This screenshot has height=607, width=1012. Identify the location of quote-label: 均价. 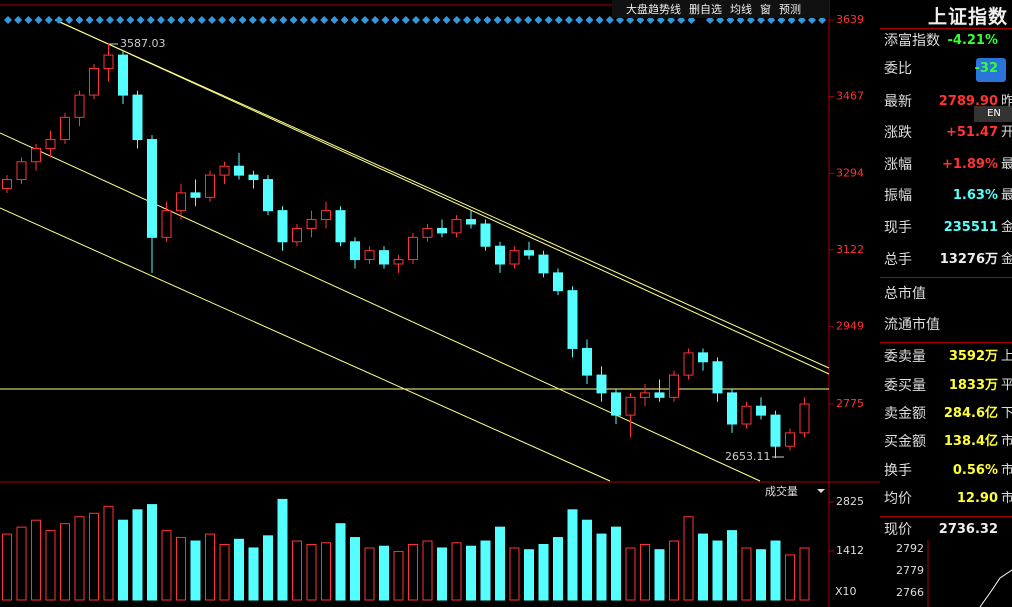
(898, 499).